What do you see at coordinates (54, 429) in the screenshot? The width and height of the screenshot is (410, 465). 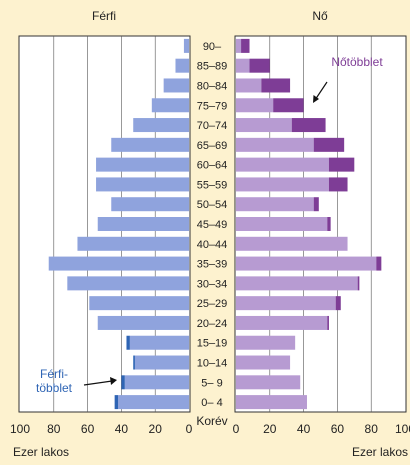 I see `male-tick-label: 80` at bounding box center [54, 429].